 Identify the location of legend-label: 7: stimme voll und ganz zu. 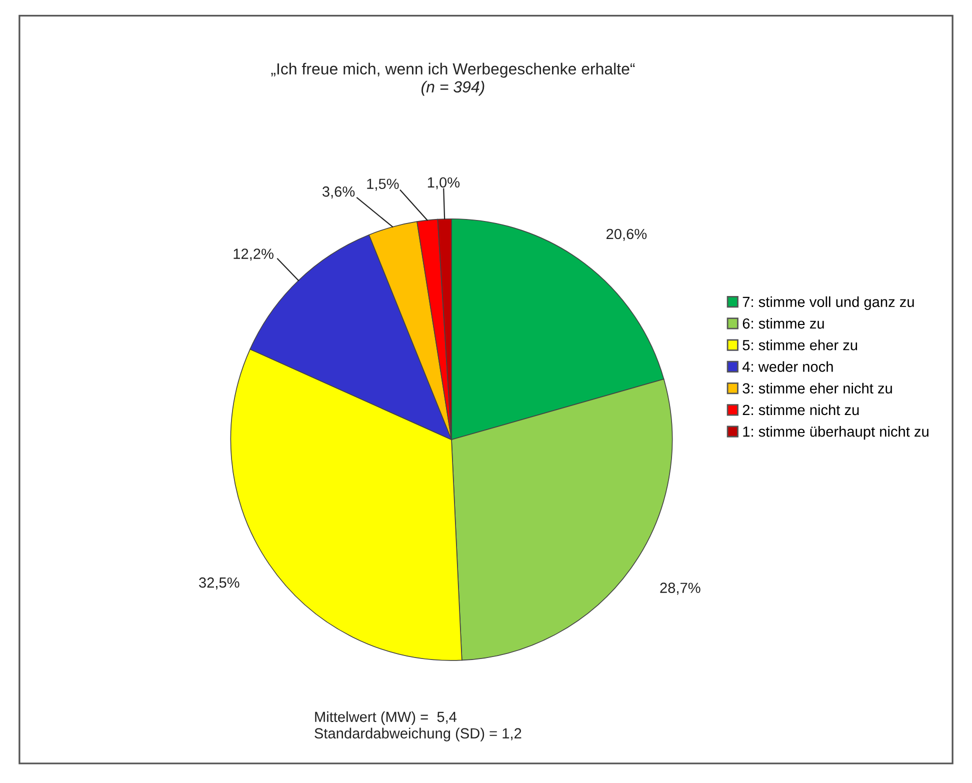
(828, 303).